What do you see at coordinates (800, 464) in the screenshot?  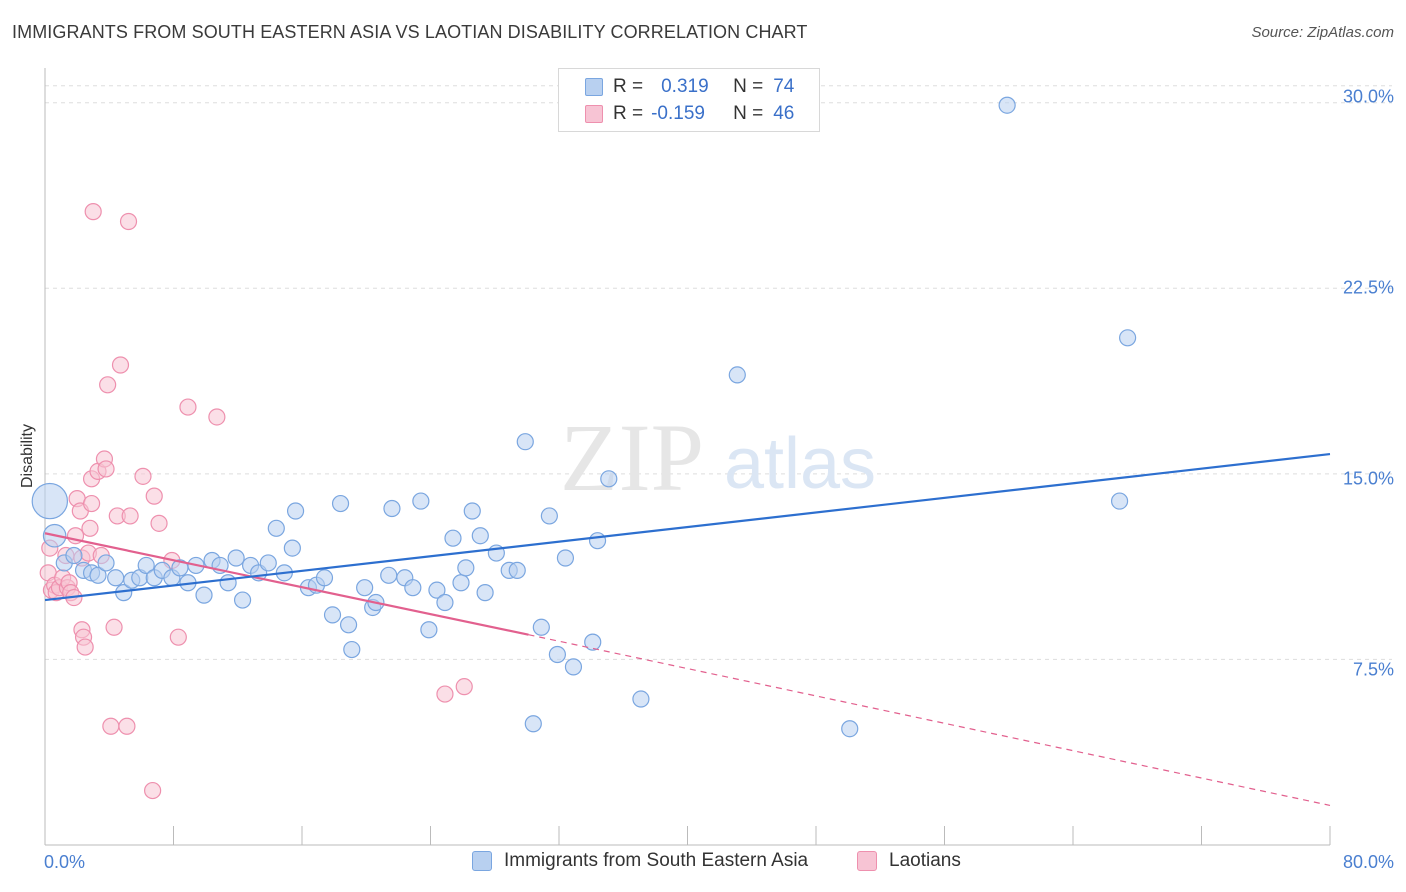 I see `watermark-atlas: atlas` at bounding box center [800, 464].